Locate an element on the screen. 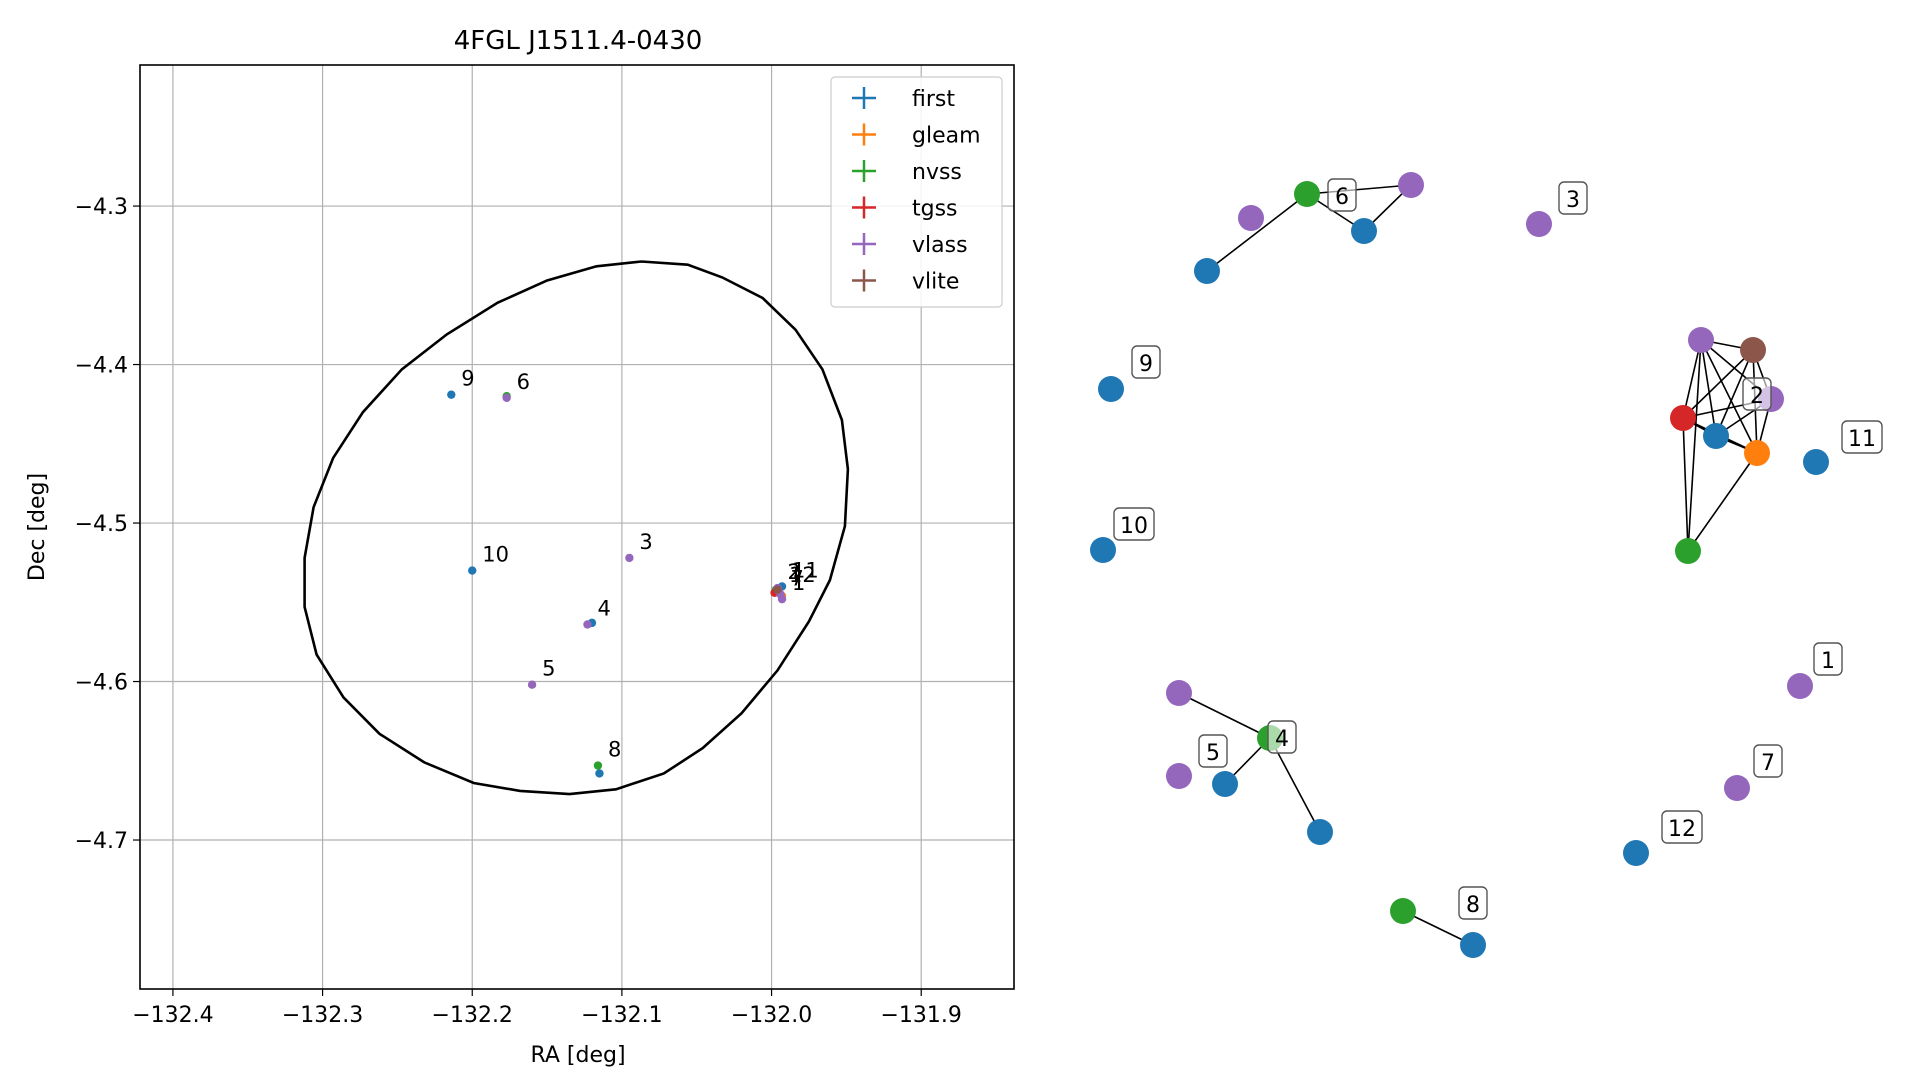  node-label-text: 11 is located at coordinates (1862, 439).